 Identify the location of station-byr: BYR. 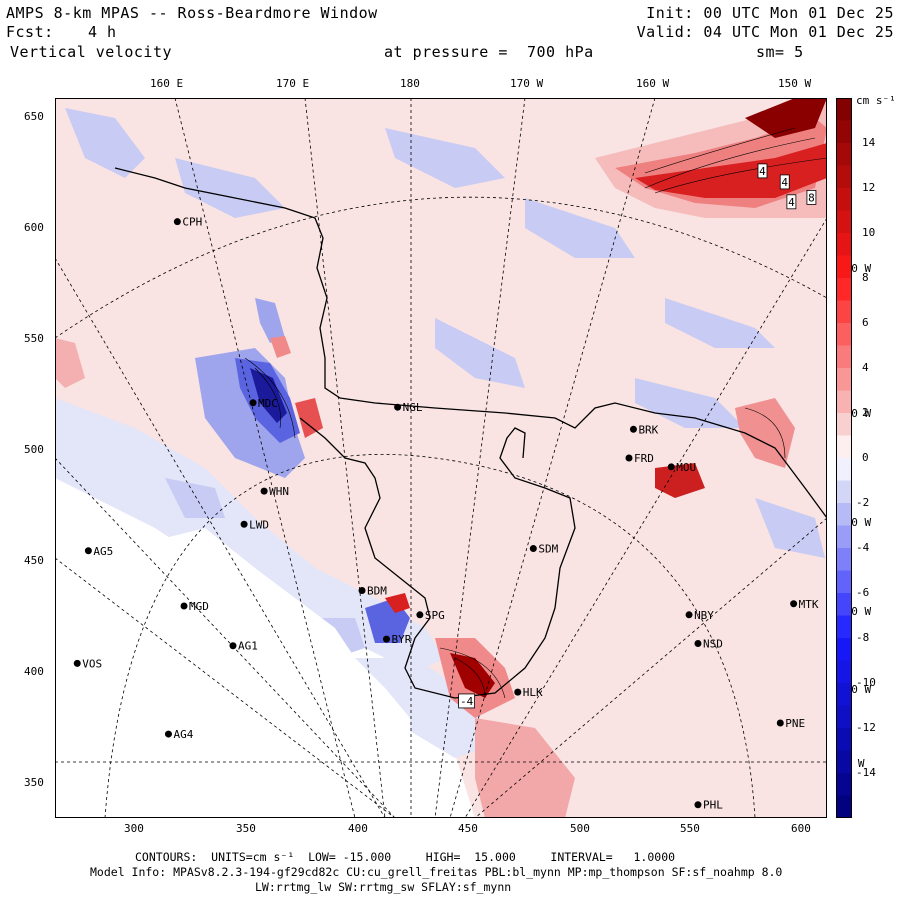
(397, 639).